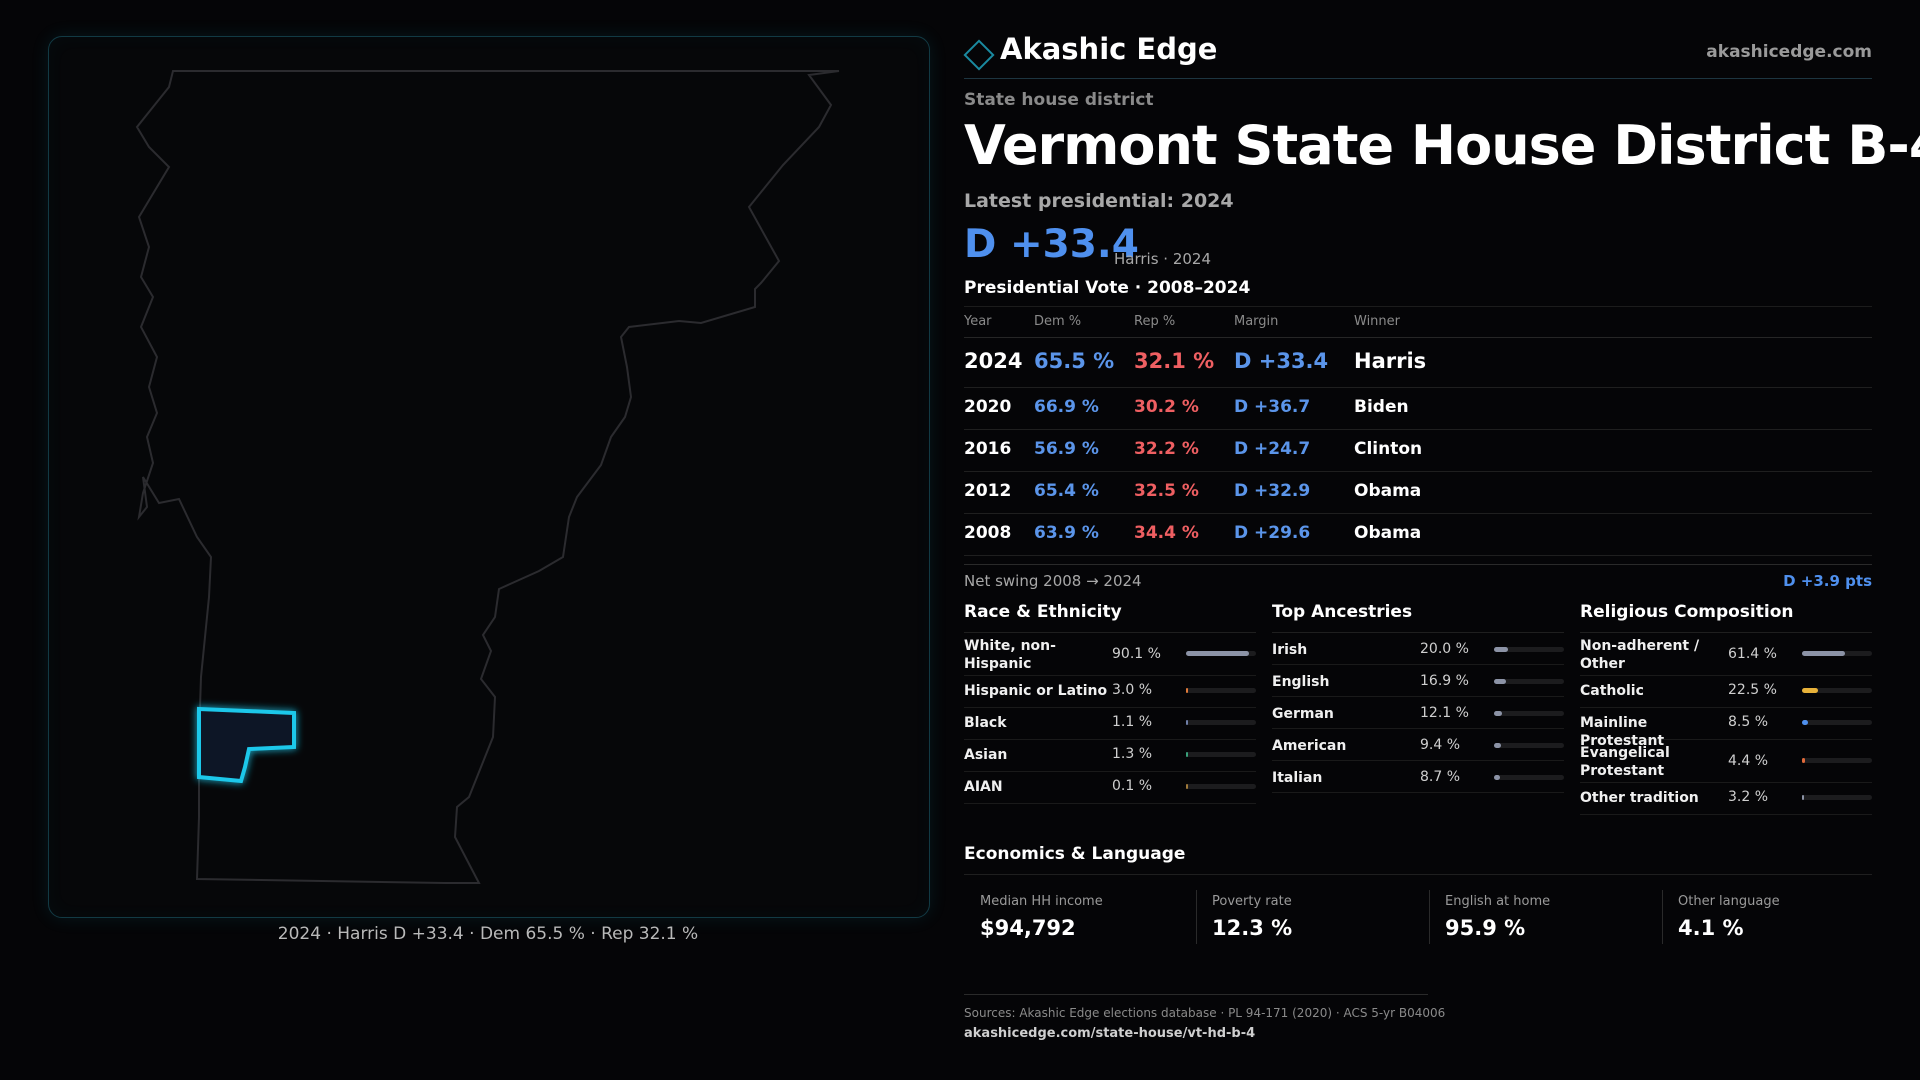  What do you see at coordinates (1166, 491) in the screenshot?
I see `cell-rep: 32.5 %` at bounding box center [1166, 491].